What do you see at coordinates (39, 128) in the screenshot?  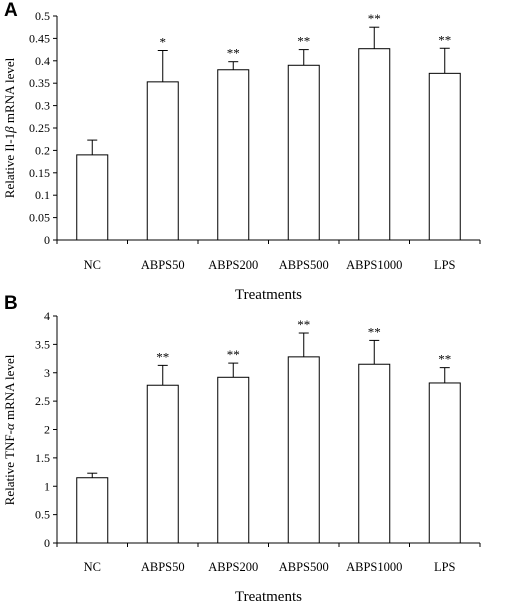 I see `y-tick-label: 0.25` at bounding box center [39, 128].